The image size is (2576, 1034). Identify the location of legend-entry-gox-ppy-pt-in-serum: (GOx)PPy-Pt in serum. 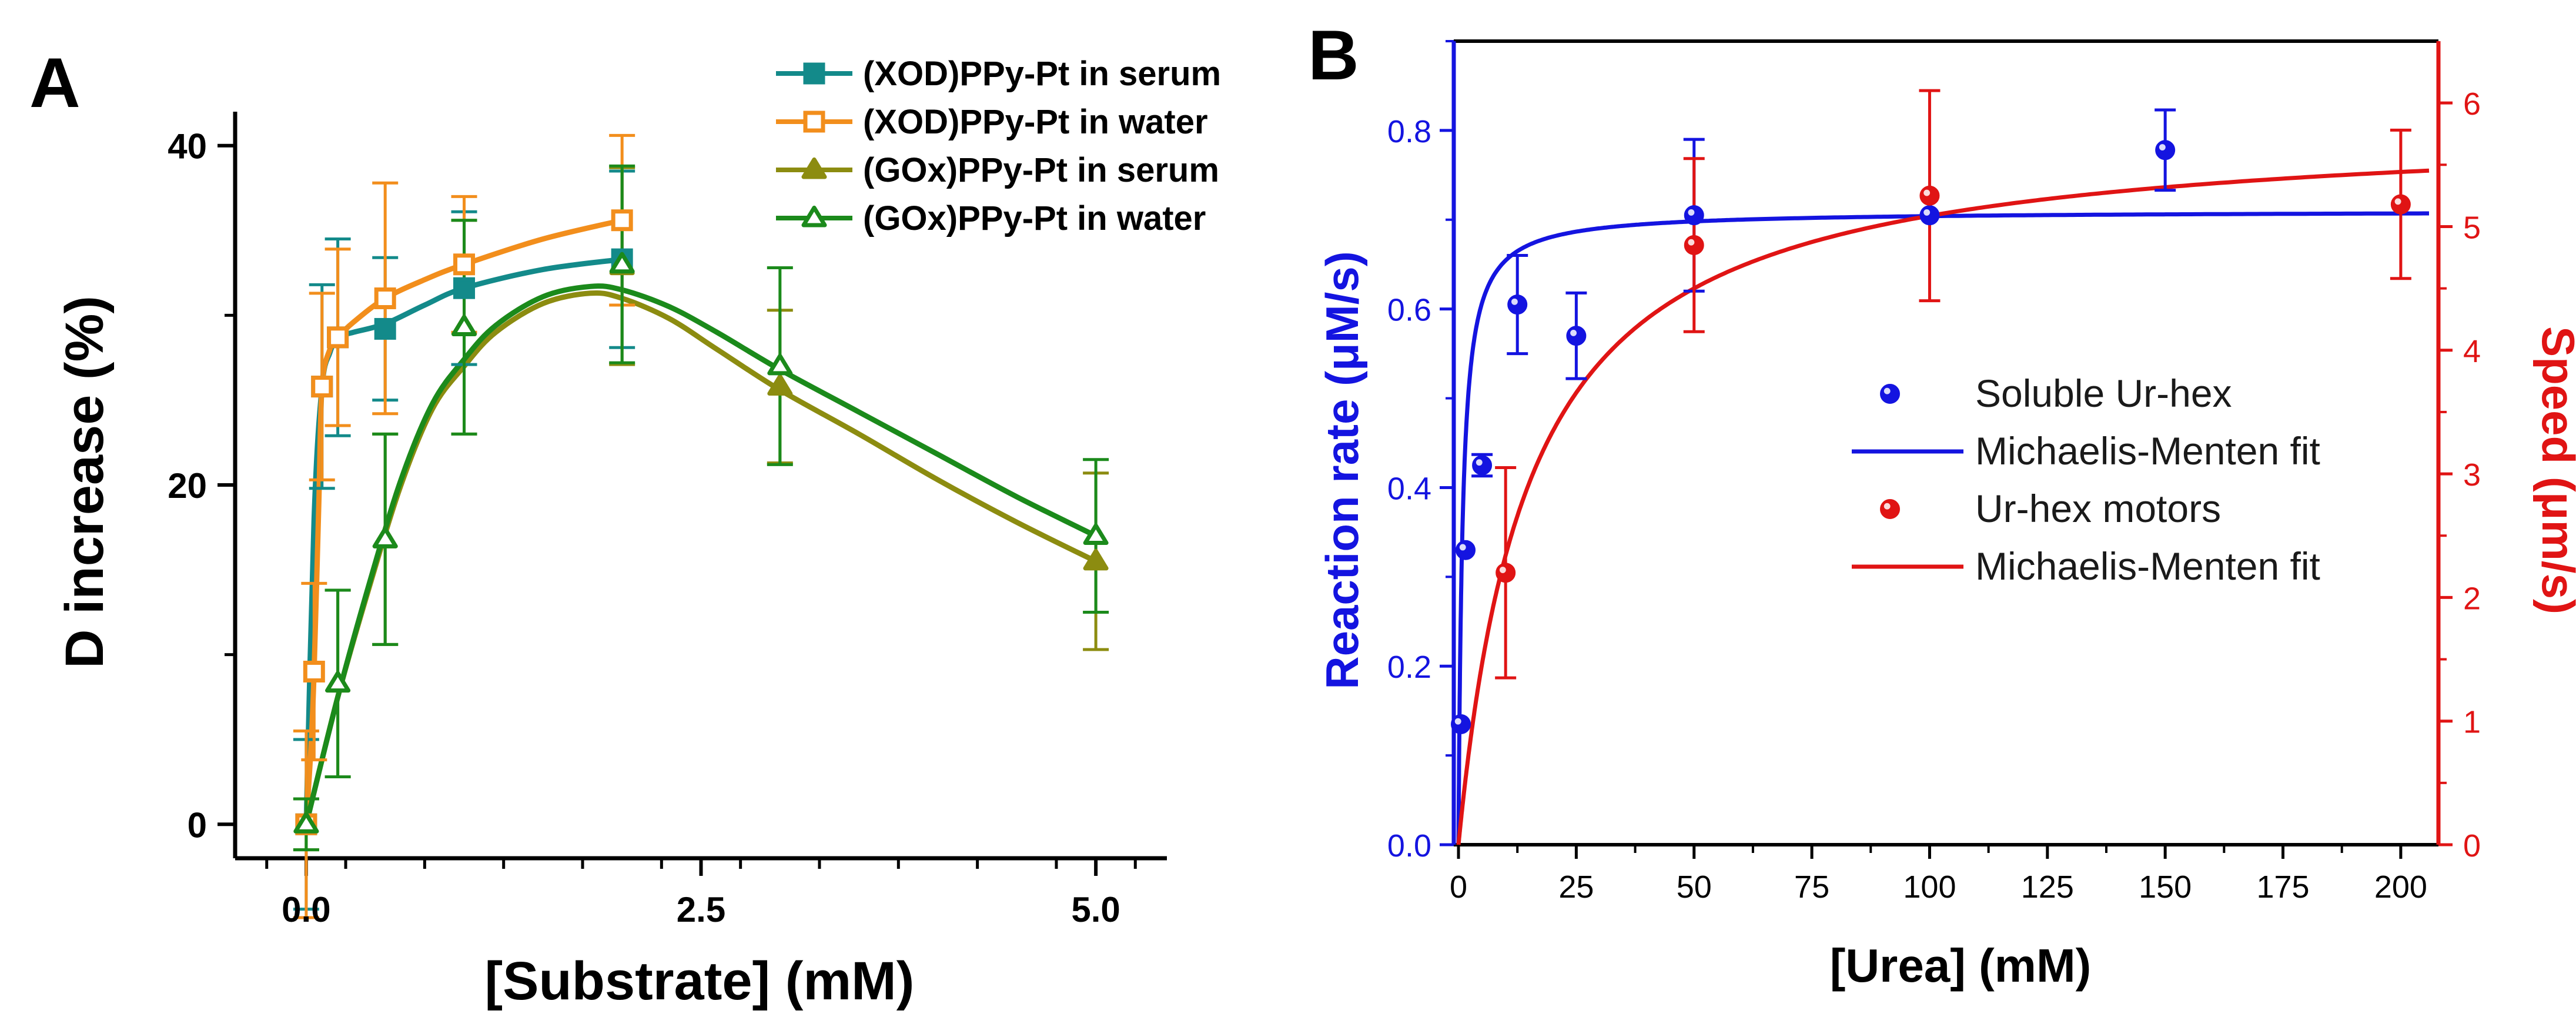
(997, 170).